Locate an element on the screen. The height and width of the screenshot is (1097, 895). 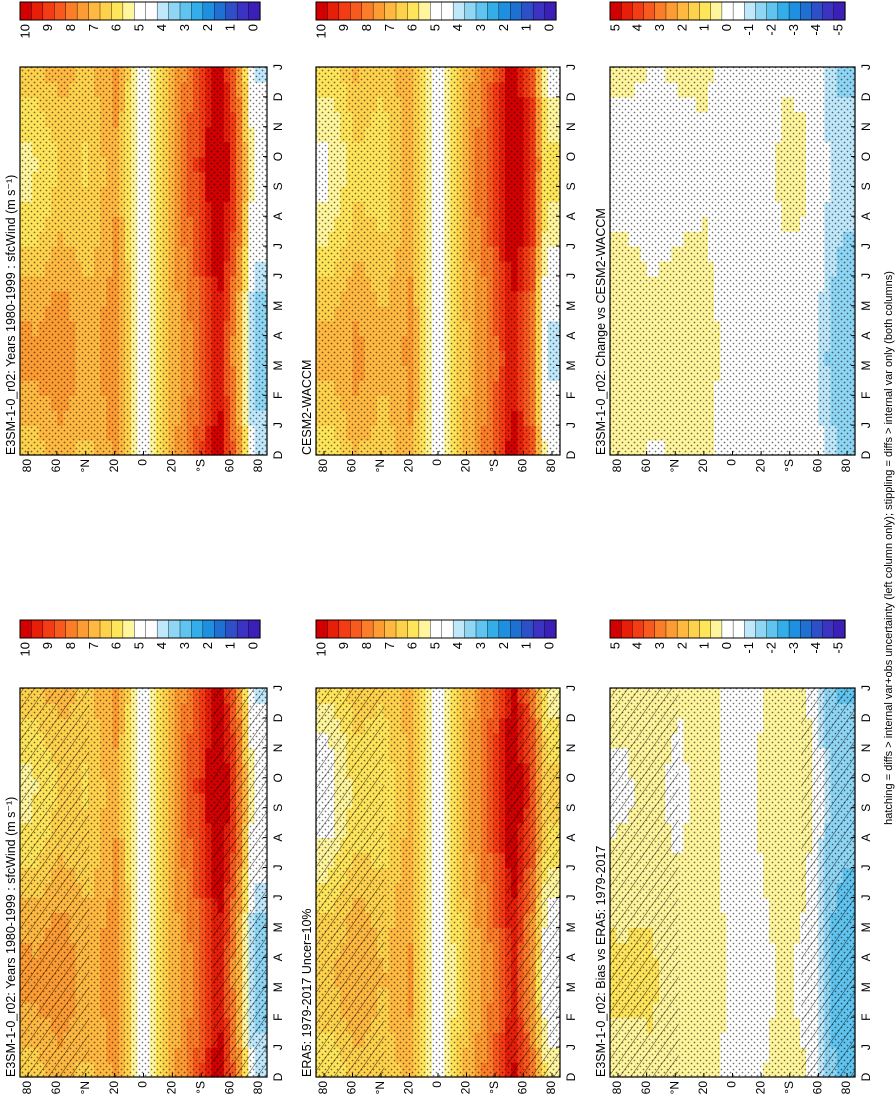
lat-tick-label: °S is located at coordinates (200, 465).